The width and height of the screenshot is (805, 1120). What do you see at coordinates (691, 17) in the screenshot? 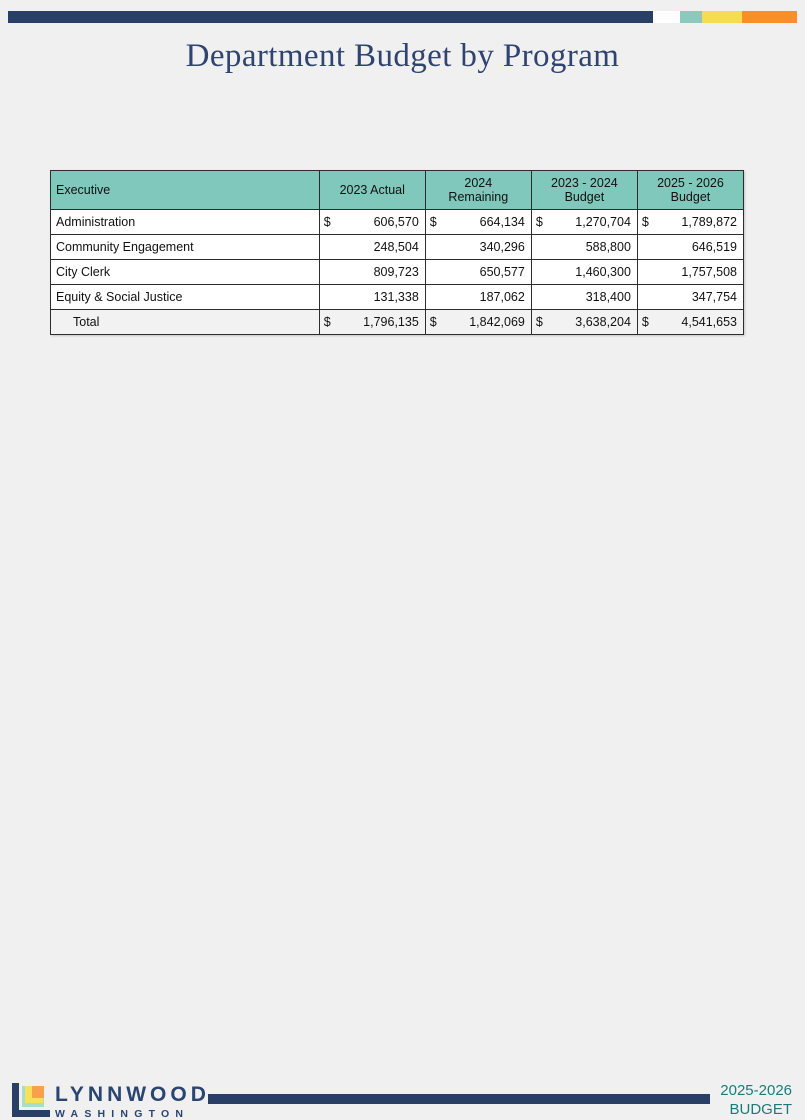
I see `top-bar-segment-mint` at bounding box center [691, 17].